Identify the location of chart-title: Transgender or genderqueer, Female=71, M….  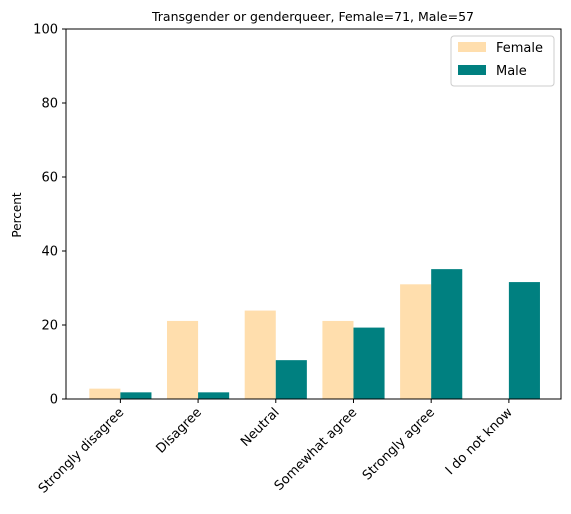
(312, 16).